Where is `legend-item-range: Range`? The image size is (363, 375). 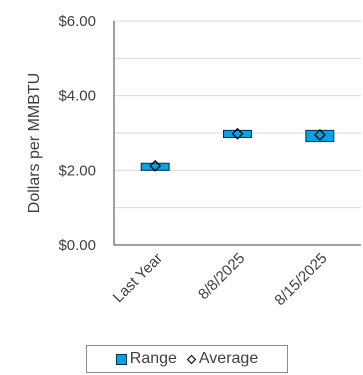
legend-item-range: Range is located at coordinates (146, 359).